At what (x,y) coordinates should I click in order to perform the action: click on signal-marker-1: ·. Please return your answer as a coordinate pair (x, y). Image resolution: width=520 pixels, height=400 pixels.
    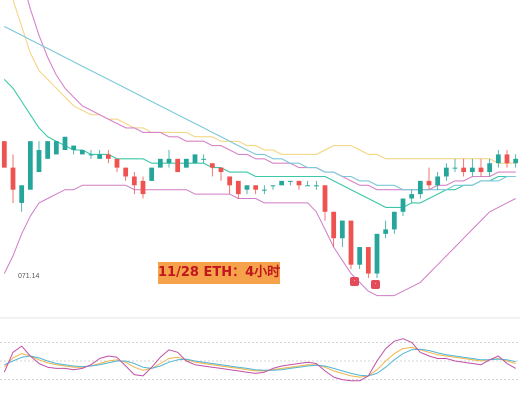
    Looking at the image, I should click on (354, 281).